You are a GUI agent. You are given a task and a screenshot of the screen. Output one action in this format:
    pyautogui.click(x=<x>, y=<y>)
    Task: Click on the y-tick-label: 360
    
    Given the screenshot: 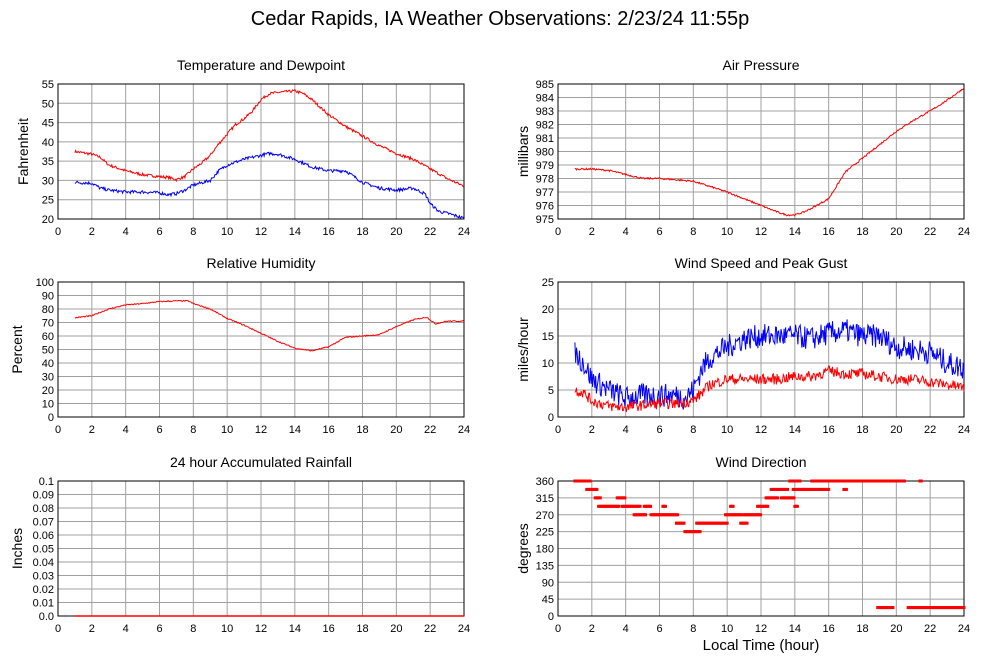 What is the action you would take?
    pyautogui.click(x=545, y=482)
    